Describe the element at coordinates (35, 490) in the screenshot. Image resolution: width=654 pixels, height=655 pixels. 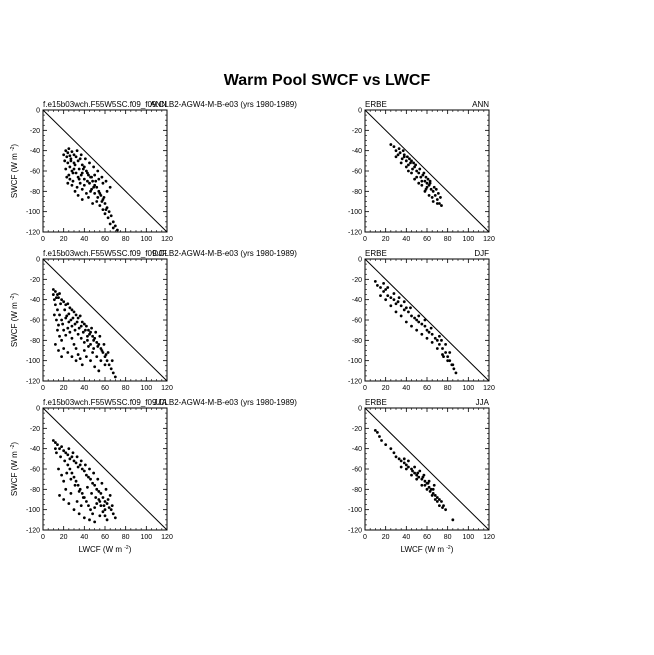
I see `y-tick-label: -80` at that location.